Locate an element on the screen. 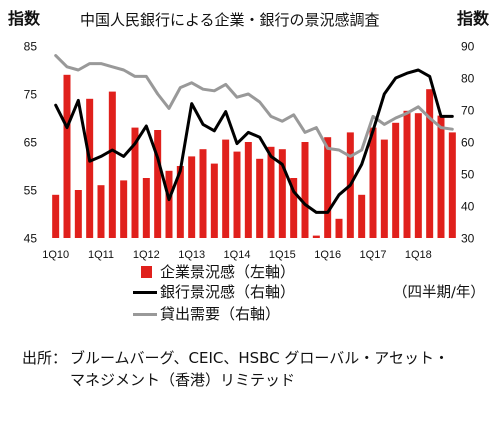 The width and height of the screenshot is (500, 422). y-left-tick-label: 75 is located at coordinates (31, 95).